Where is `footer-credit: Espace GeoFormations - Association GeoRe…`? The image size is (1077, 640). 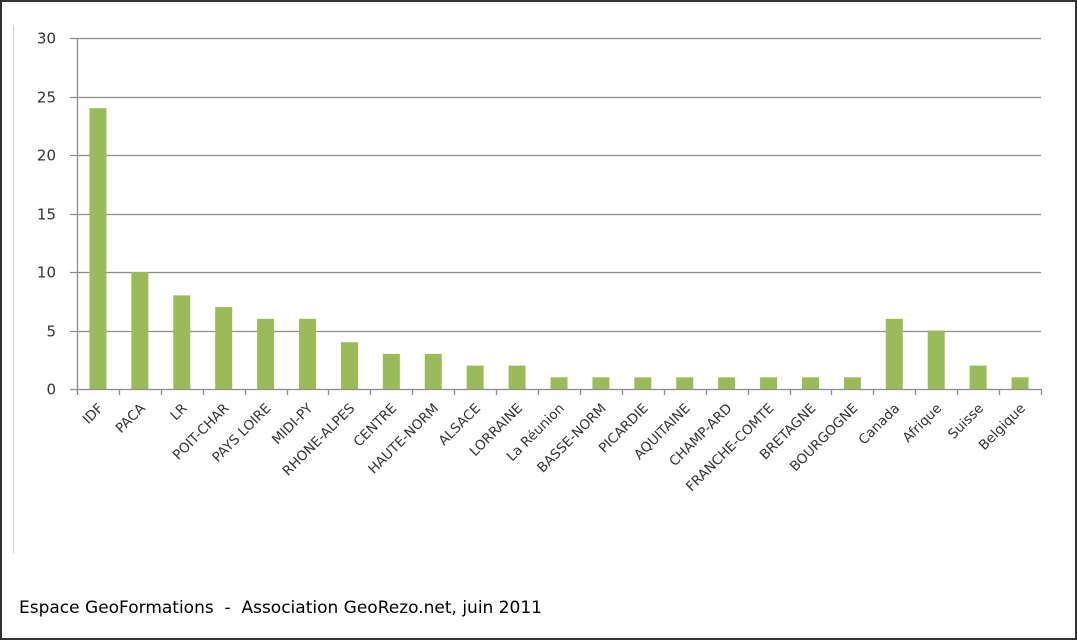 footer-credit: Espace GeoFormations - Association GeoRe… is located at coordinates (280, 608).